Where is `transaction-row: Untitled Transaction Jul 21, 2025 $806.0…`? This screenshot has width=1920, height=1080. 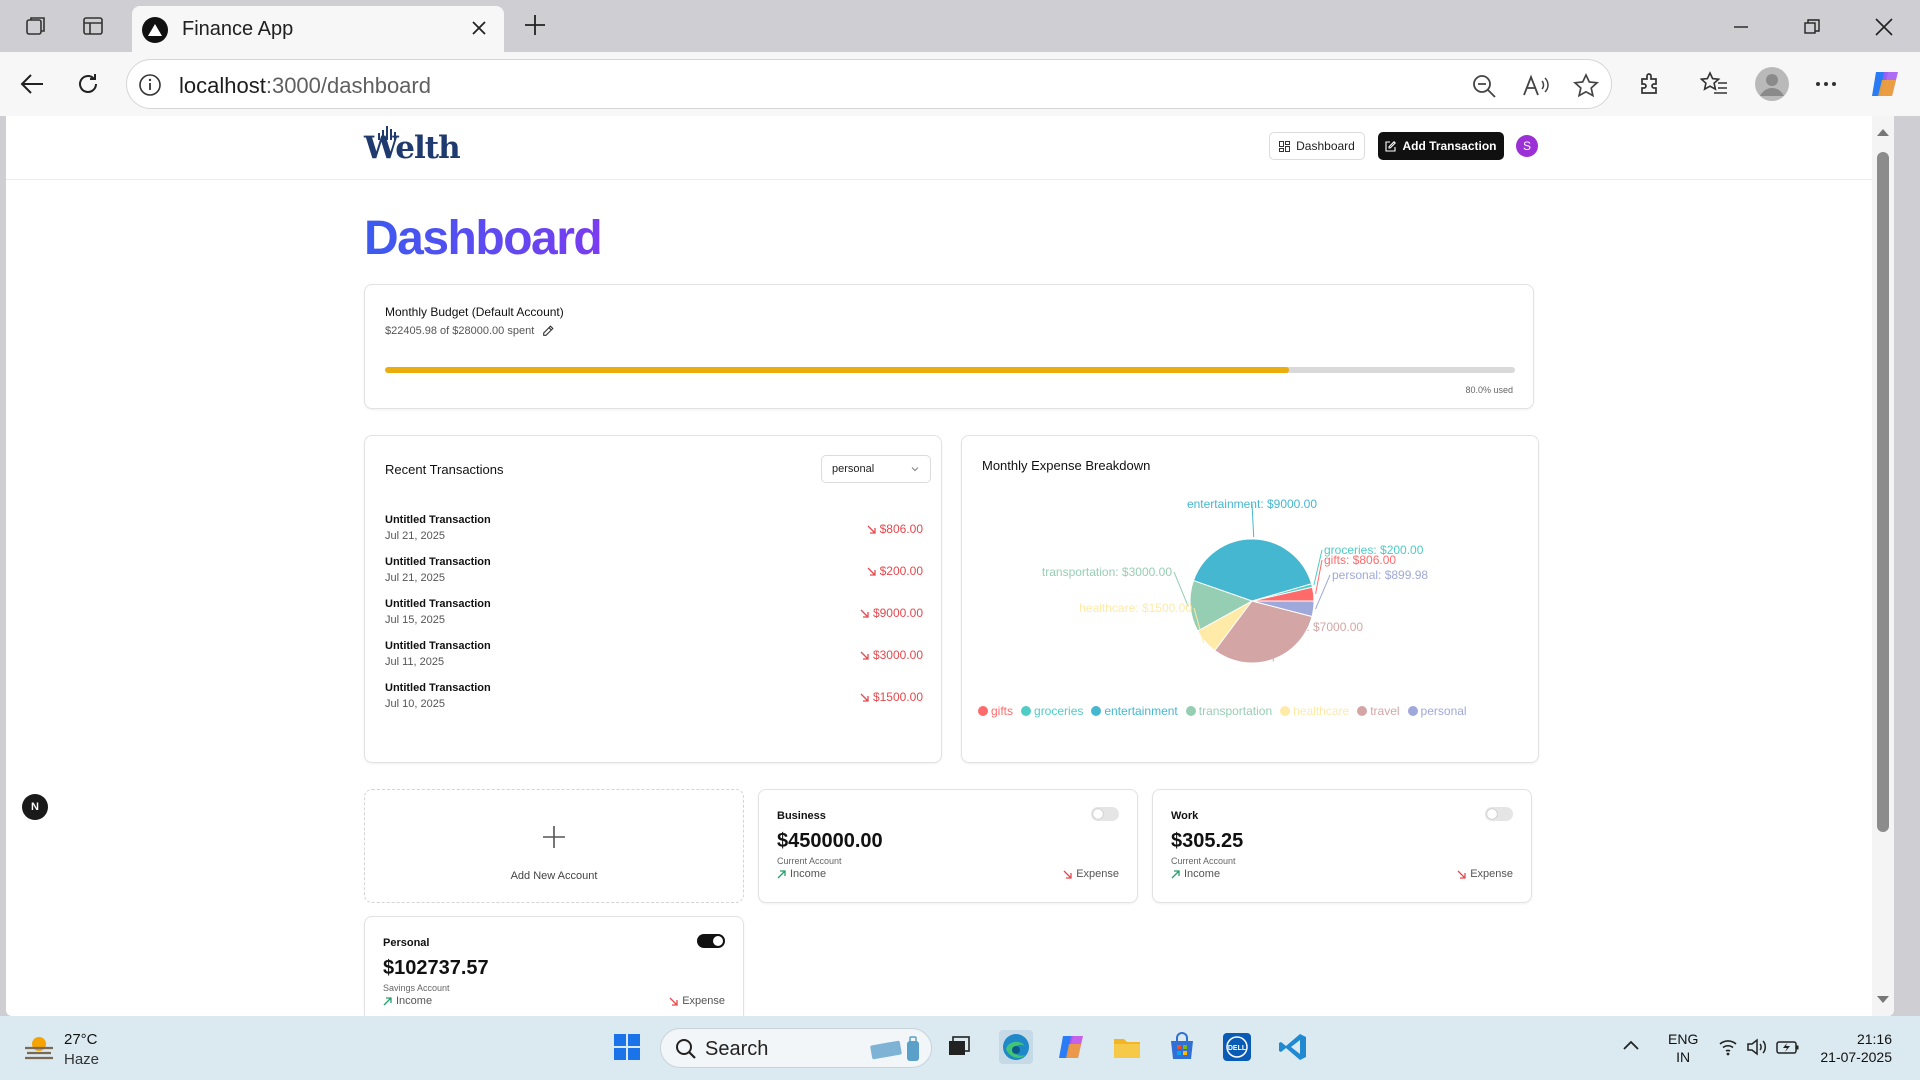
transaction-row: Untitled Transaction Jul 21, 2025 $806.0… is located at coordinates (654, 532).